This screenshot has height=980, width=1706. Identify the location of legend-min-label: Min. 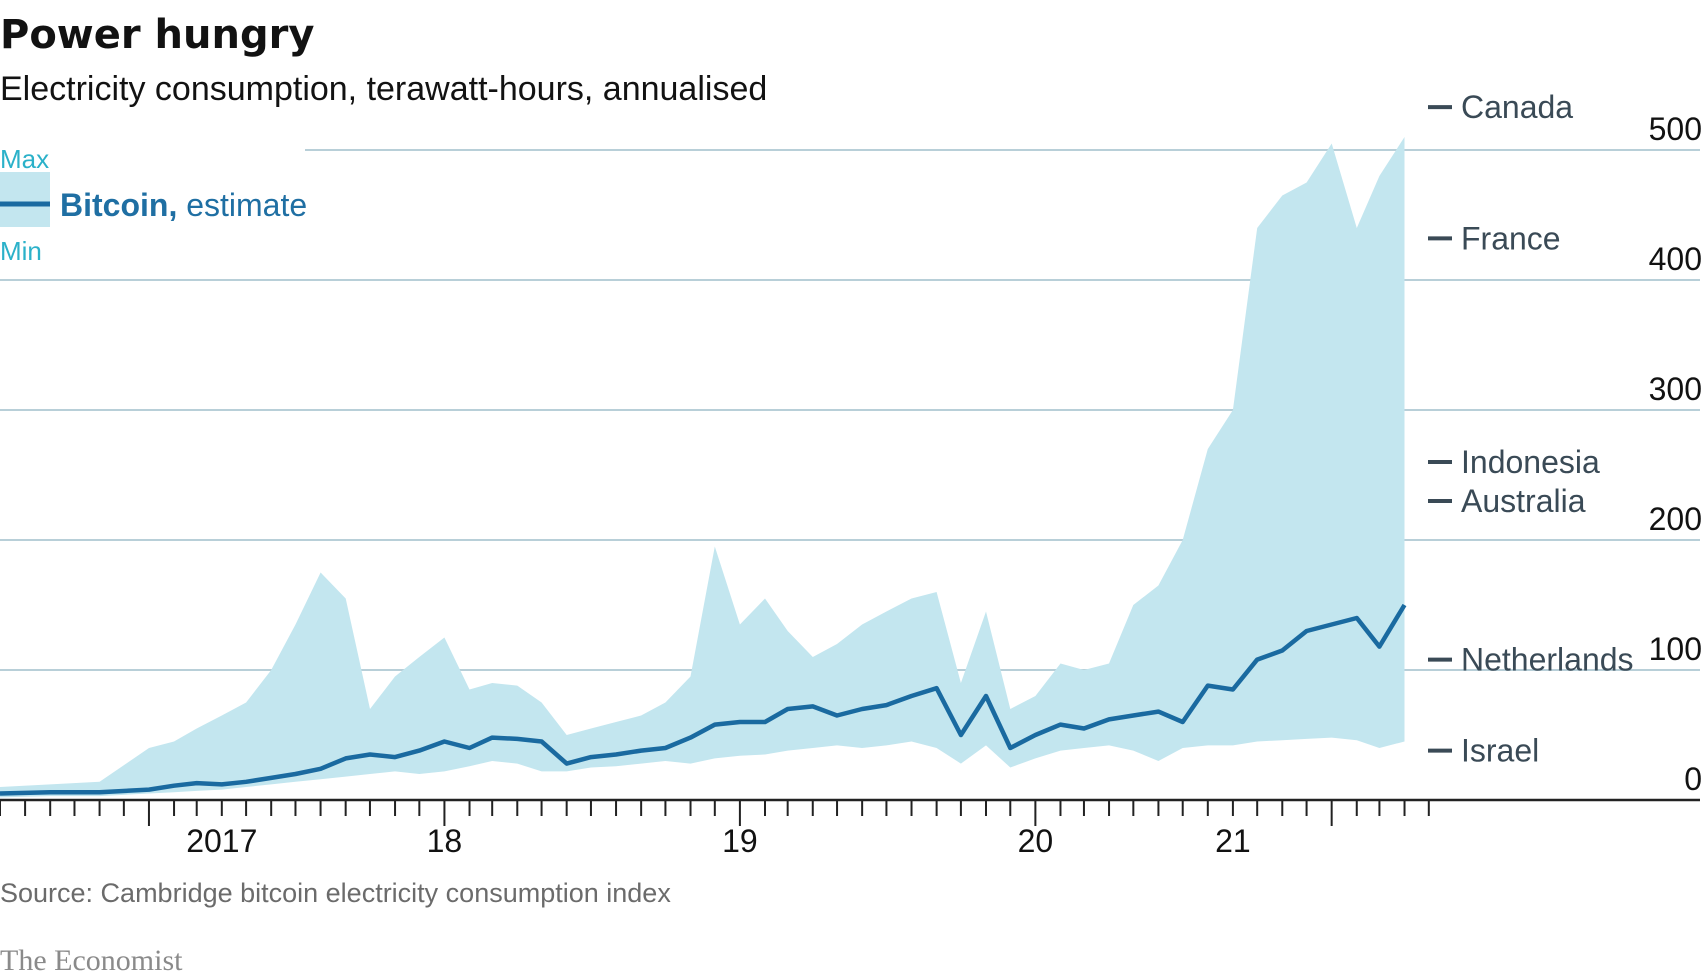
(21, 251).